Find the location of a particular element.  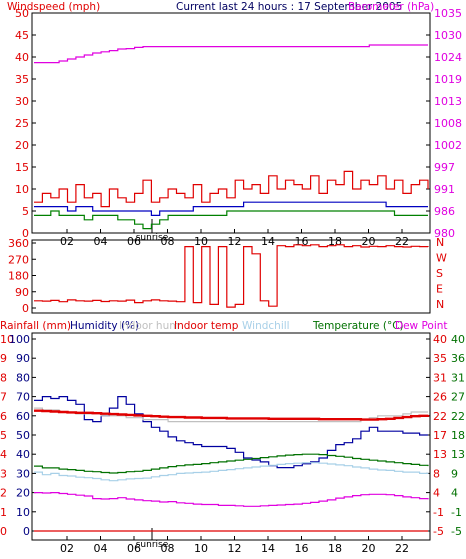

panel2-compass-label: E is located at coordinates (439, 289).